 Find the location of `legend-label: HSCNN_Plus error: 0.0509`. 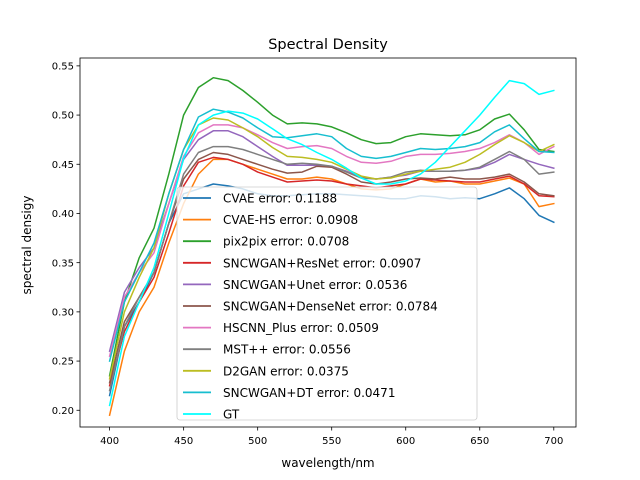

legend-label: HSCNN_Plus error: 0.0509 is located at coordinates (301, 328).